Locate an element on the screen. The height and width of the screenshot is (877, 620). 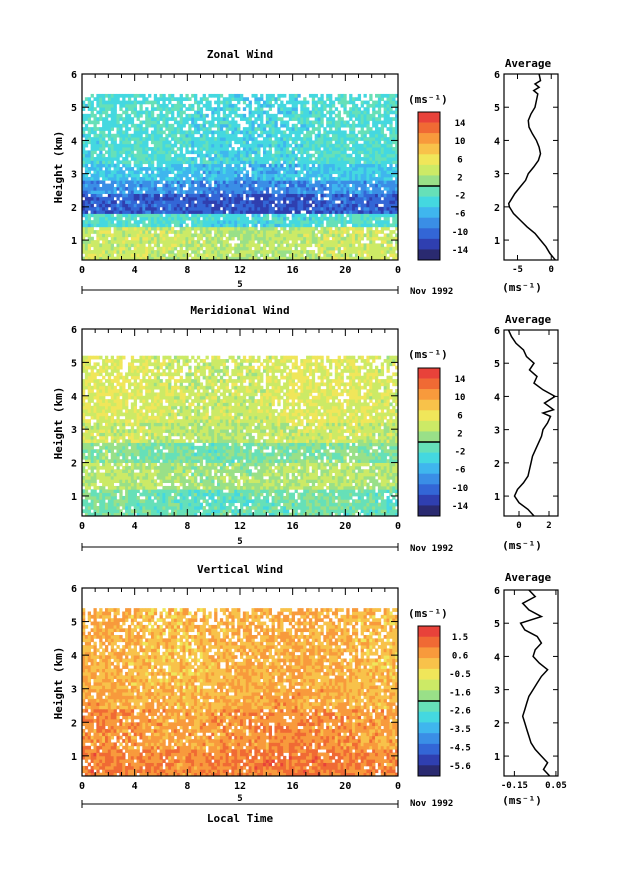
x-axis-label: Local Time is located at coordinates (240, 818).